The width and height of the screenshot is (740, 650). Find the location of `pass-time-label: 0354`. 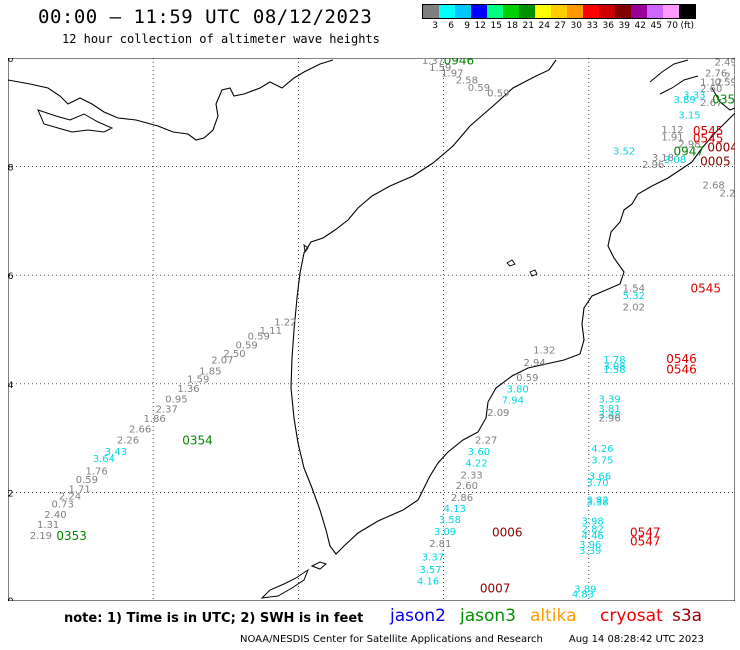

pass-time-label: 0354 is located at coordinates (197, 441).